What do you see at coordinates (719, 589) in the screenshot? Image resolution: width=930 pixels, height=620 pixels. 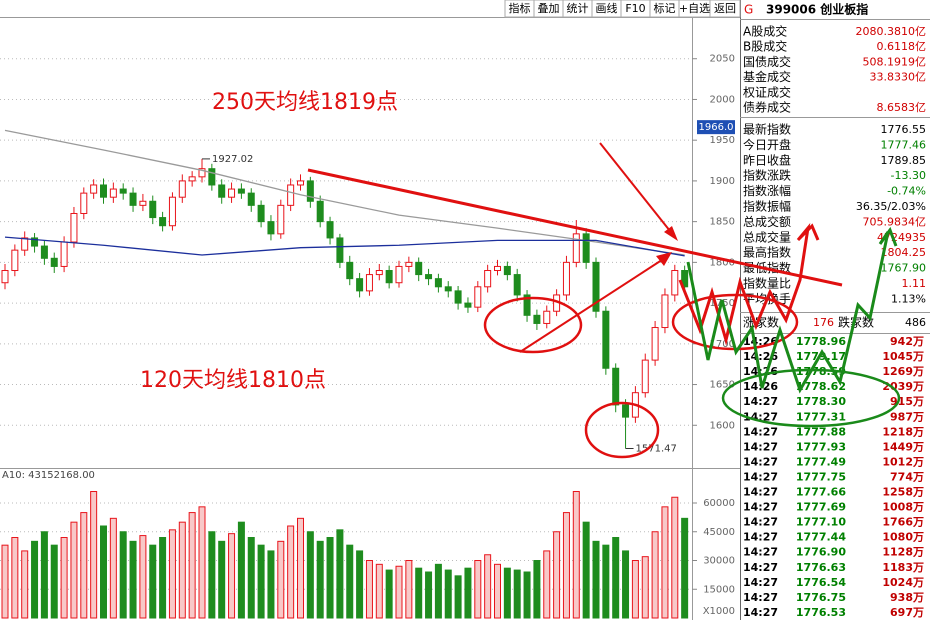 I see `volume-tick-label: 15000` at bounding box center [719, 589].